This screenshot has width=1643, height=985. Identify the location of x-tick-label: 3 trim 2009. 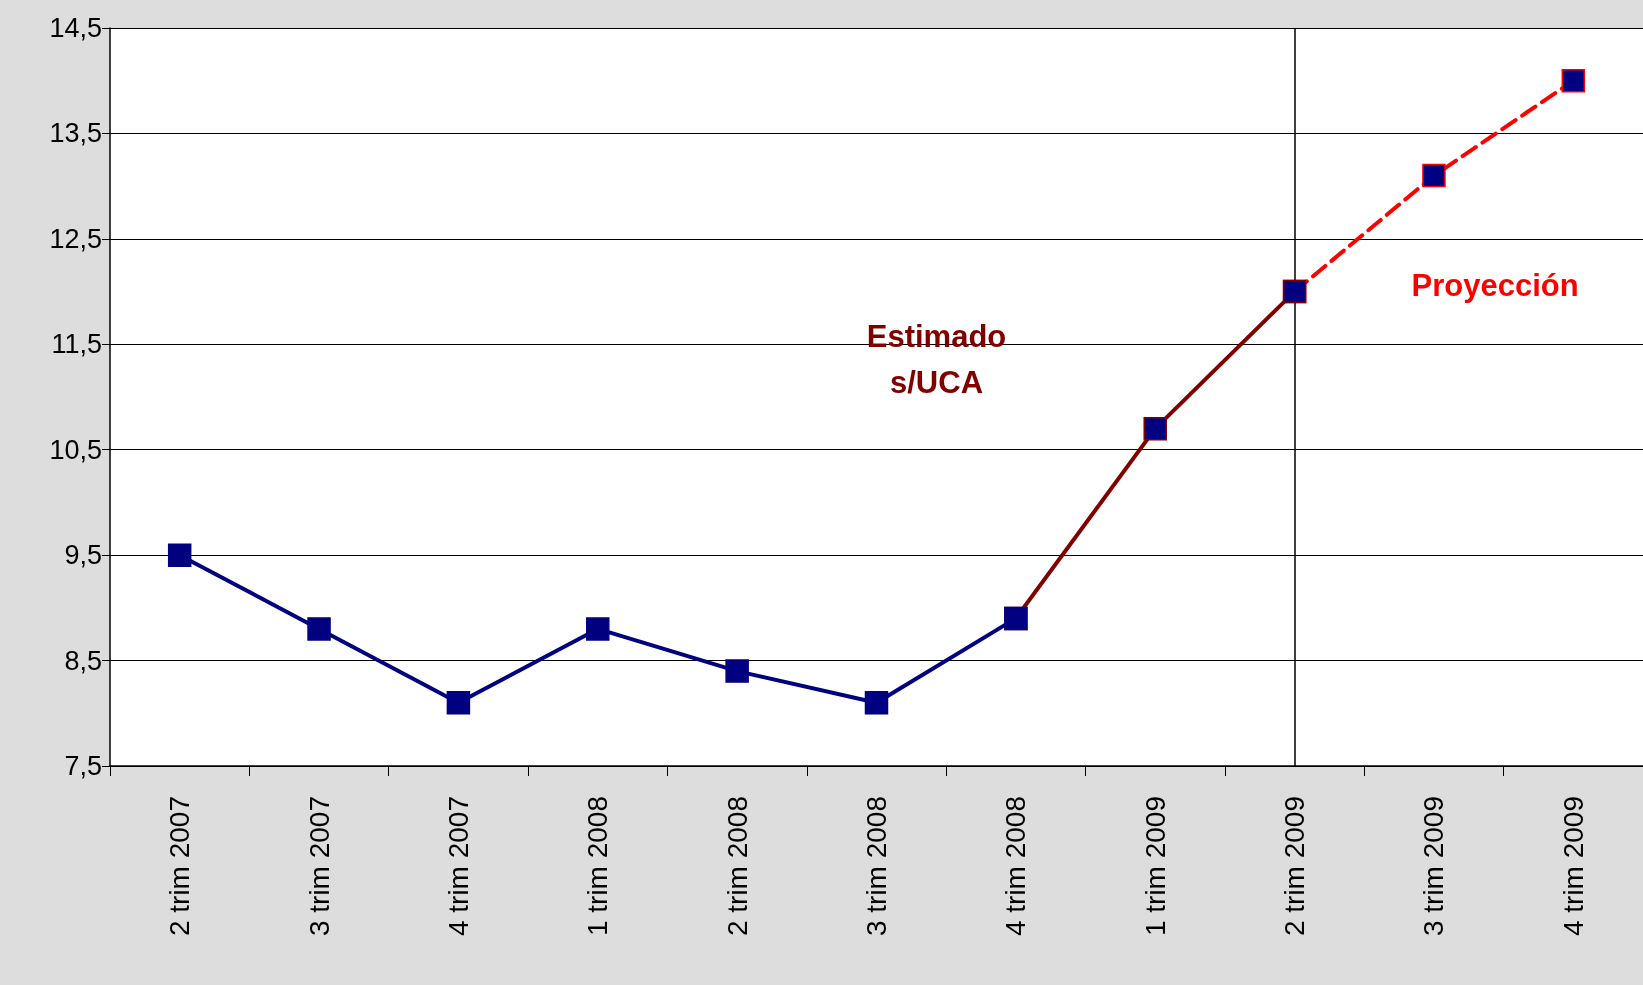
(1434, 866).